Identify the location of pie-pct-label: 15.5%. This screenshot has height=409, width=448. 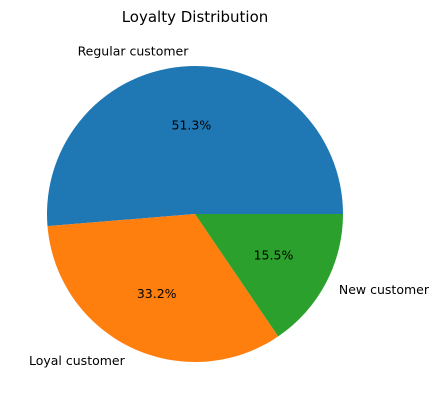
(274, 255).